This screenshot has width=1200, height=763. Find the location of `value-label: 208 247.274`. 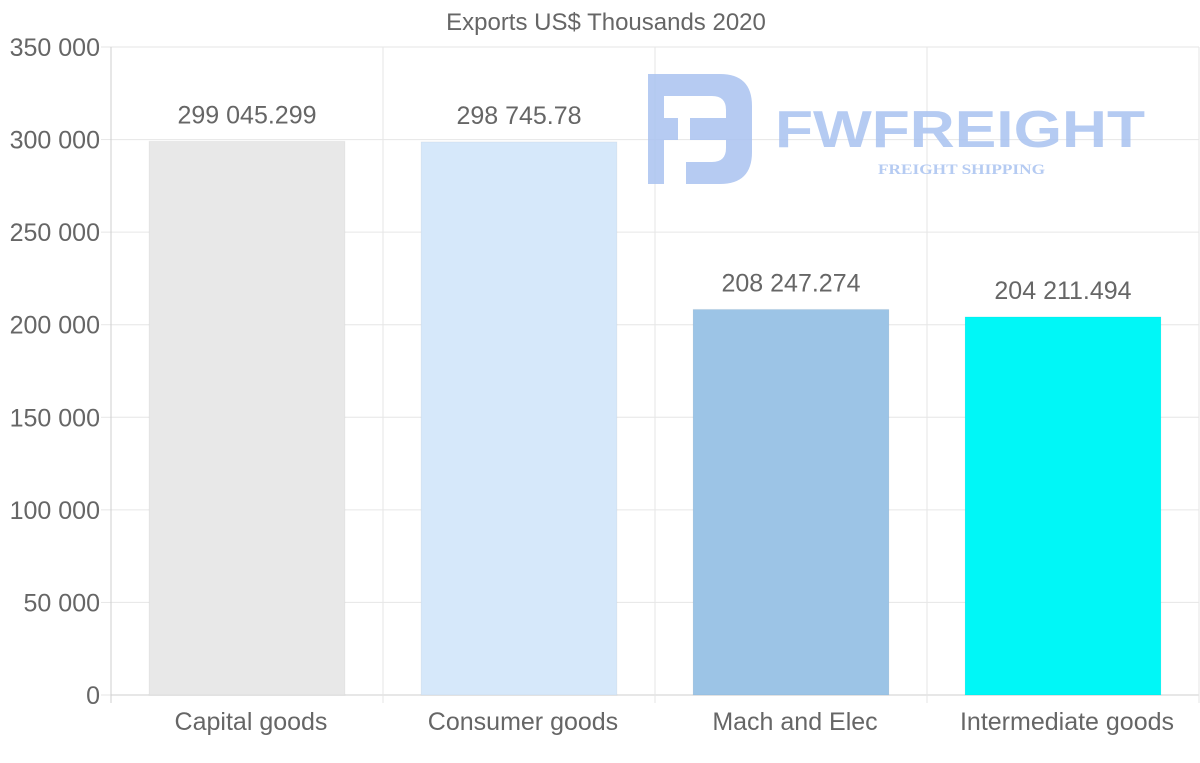

value-label: 208 247.274 is located at coordinates (790, 283).